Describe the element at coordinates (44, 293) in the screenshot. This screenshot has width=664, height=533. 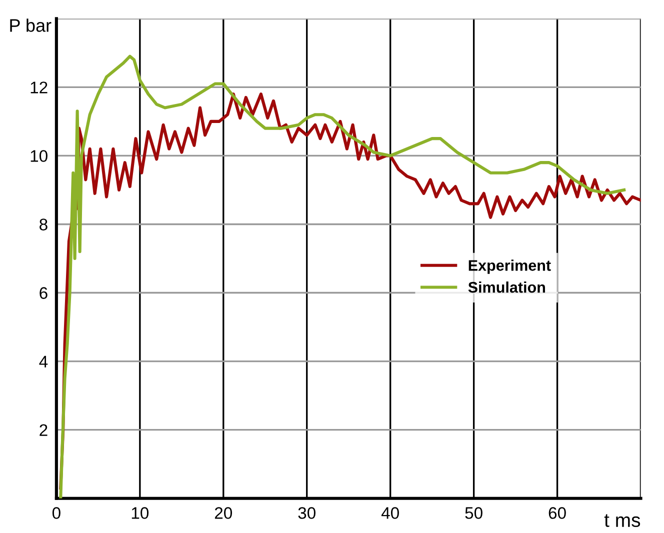
I see `y-tick-label: 6` at that location.